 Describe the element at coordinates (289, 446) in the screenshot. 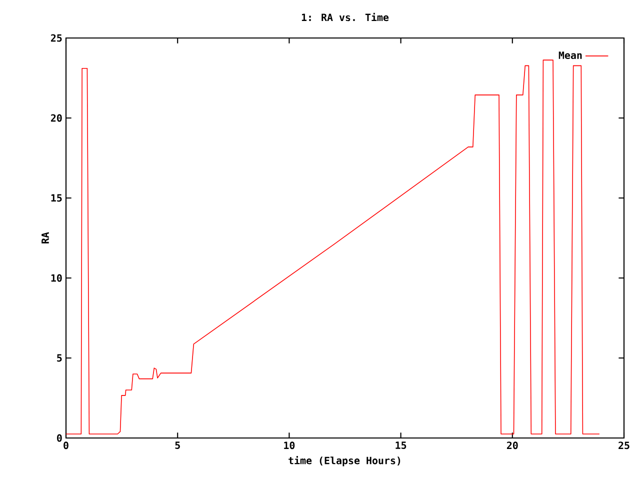

I see `x-tick-label: 10` at that location.